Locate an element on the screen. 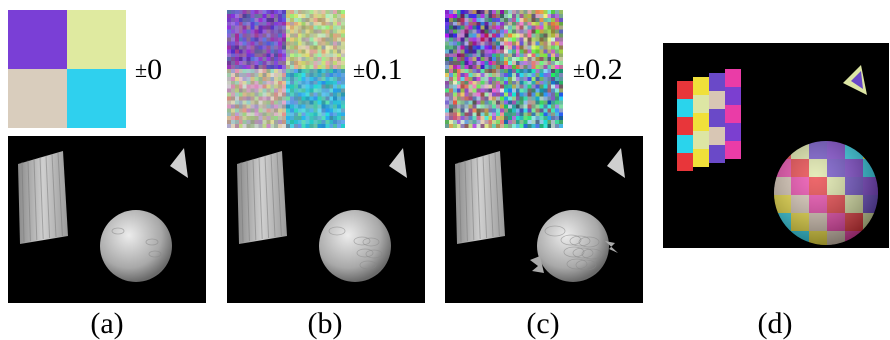 This screenshot has width=890, height=340. caption-a: (a) is located at coordinates (107, 323).